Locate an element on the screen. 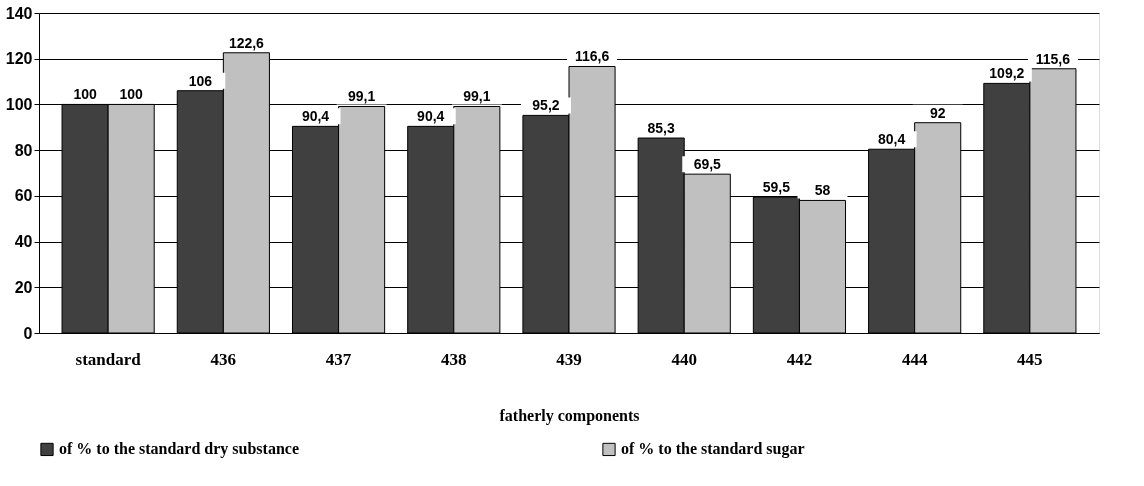  data-label: 59,5 is located at coordinates (776, 187).